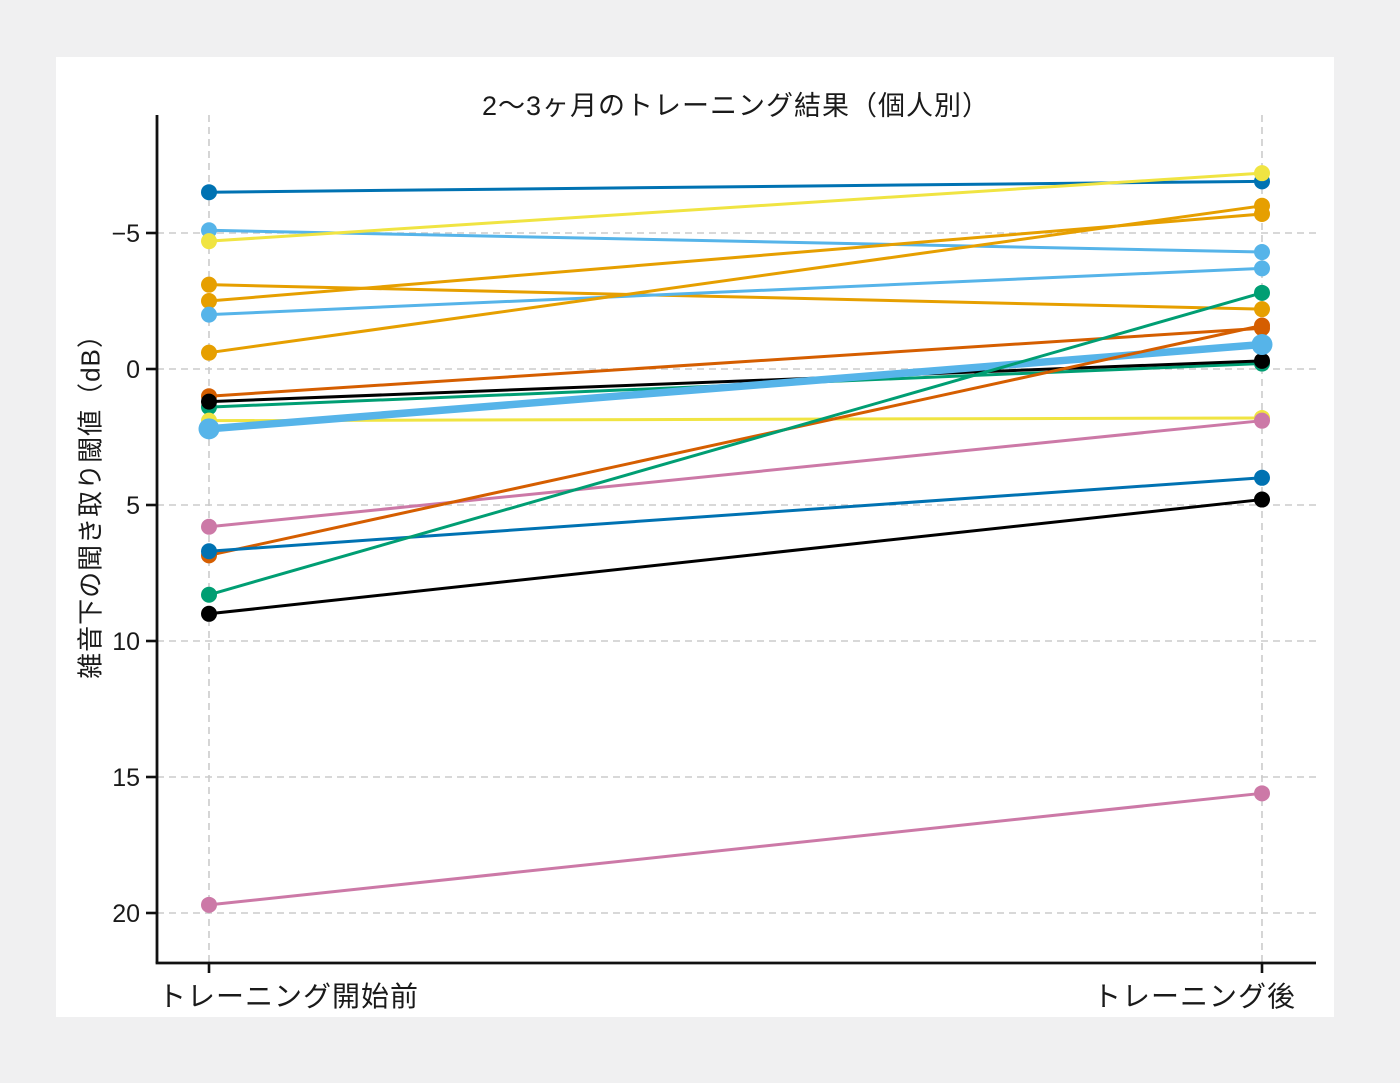  What do you see at coordinates (133, 506) in the screenshot?
I see `y-tick-label: 5` at bounding box center [133, 506].